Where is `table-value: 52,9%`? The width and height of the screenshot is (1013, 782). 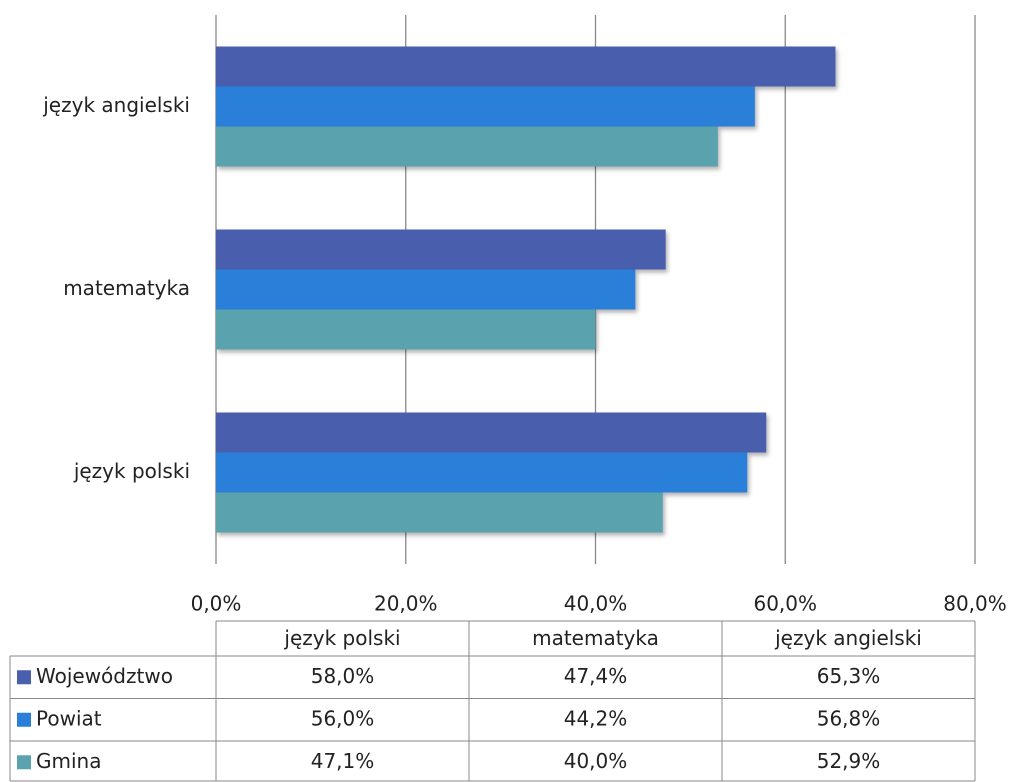 table-value: 52,9% is located at coordinates (849, 761).